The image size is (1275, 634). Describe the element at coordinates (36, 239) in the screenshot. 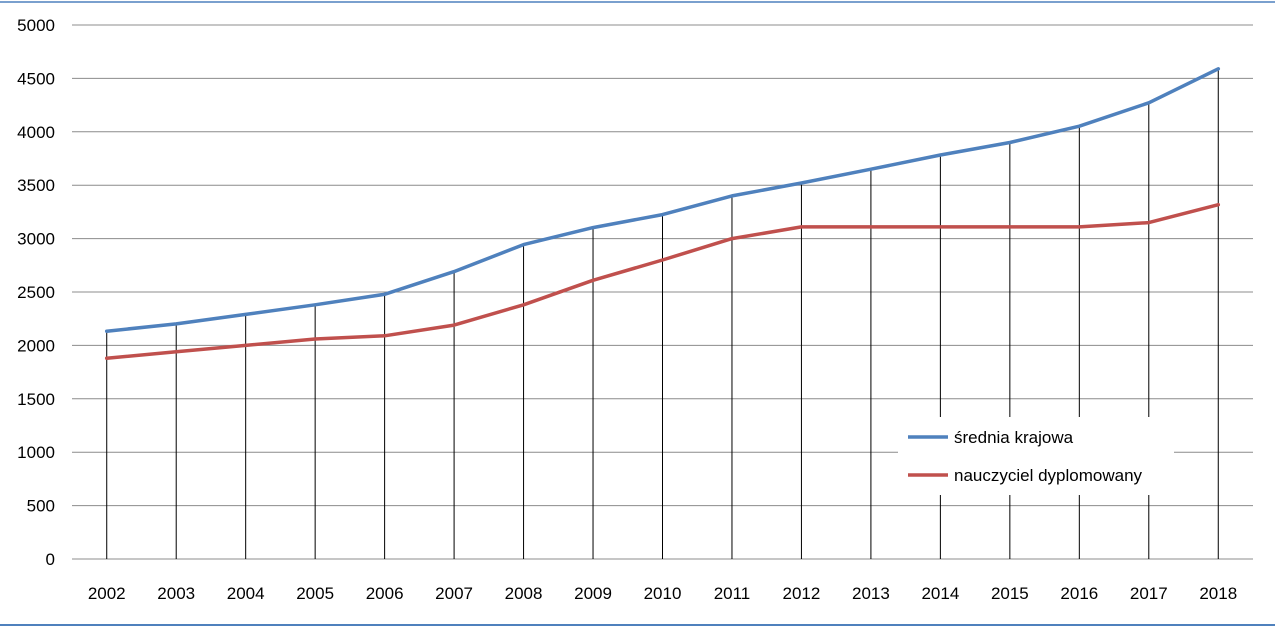

I see `y-tick-label: 3000` at that location.